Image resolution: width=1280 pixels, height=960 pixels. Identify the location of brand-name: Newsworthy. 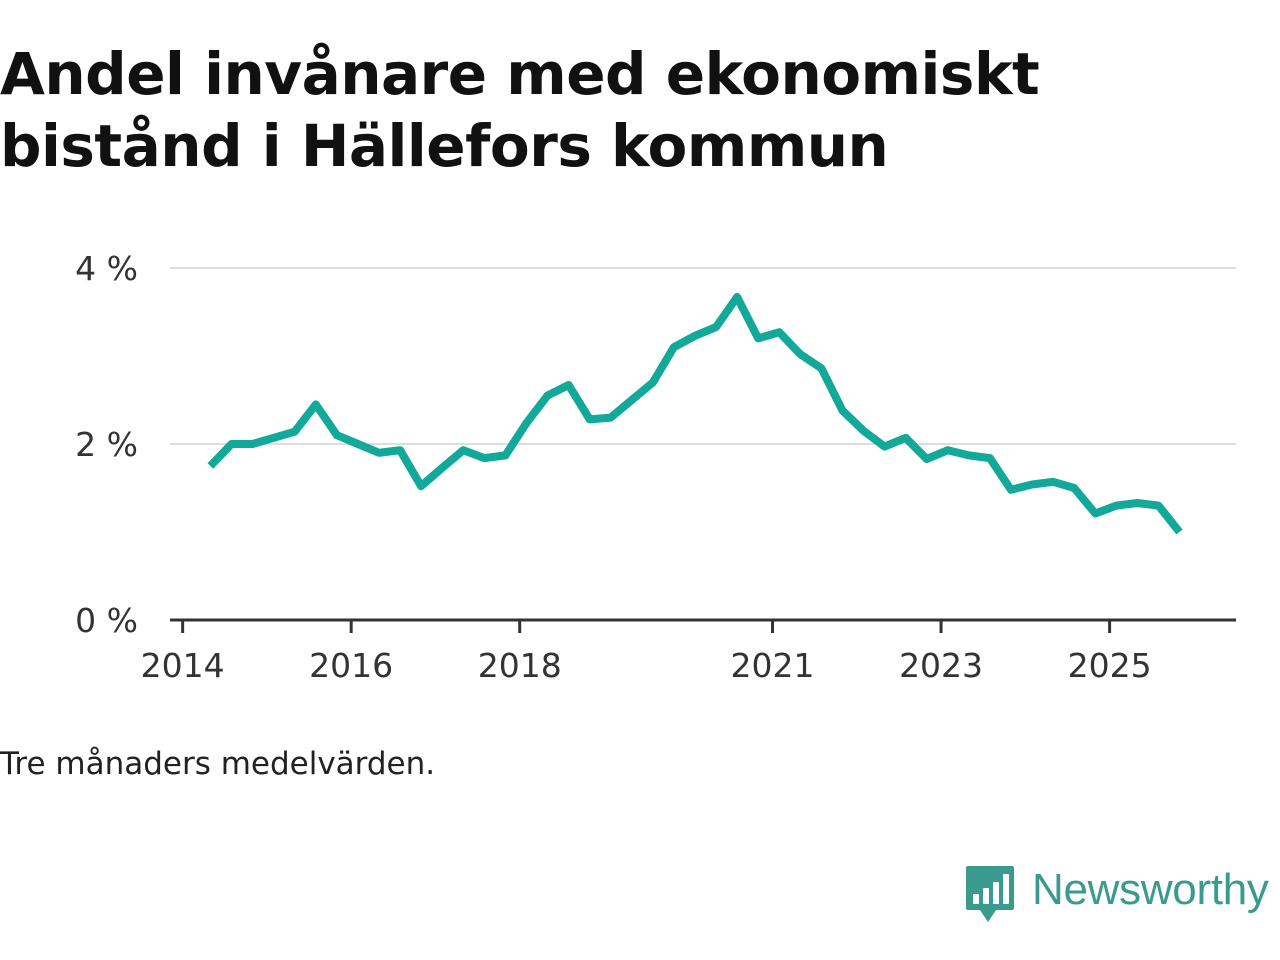
(1150, 889).